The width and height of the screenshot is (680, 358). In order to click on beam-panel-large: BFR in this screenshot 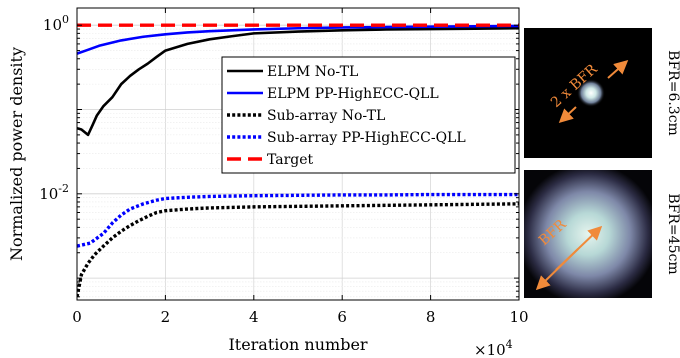, I will do `click(588, 234)`.